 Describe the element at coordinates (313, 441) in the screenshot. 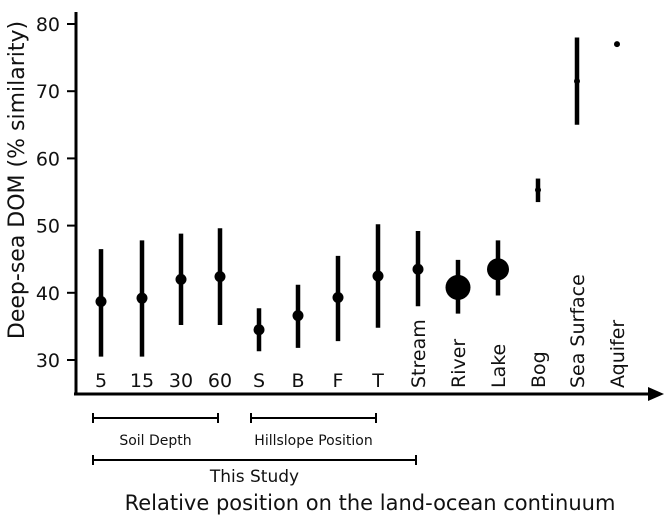

I see `group-label: Hillslope Position` at that location.